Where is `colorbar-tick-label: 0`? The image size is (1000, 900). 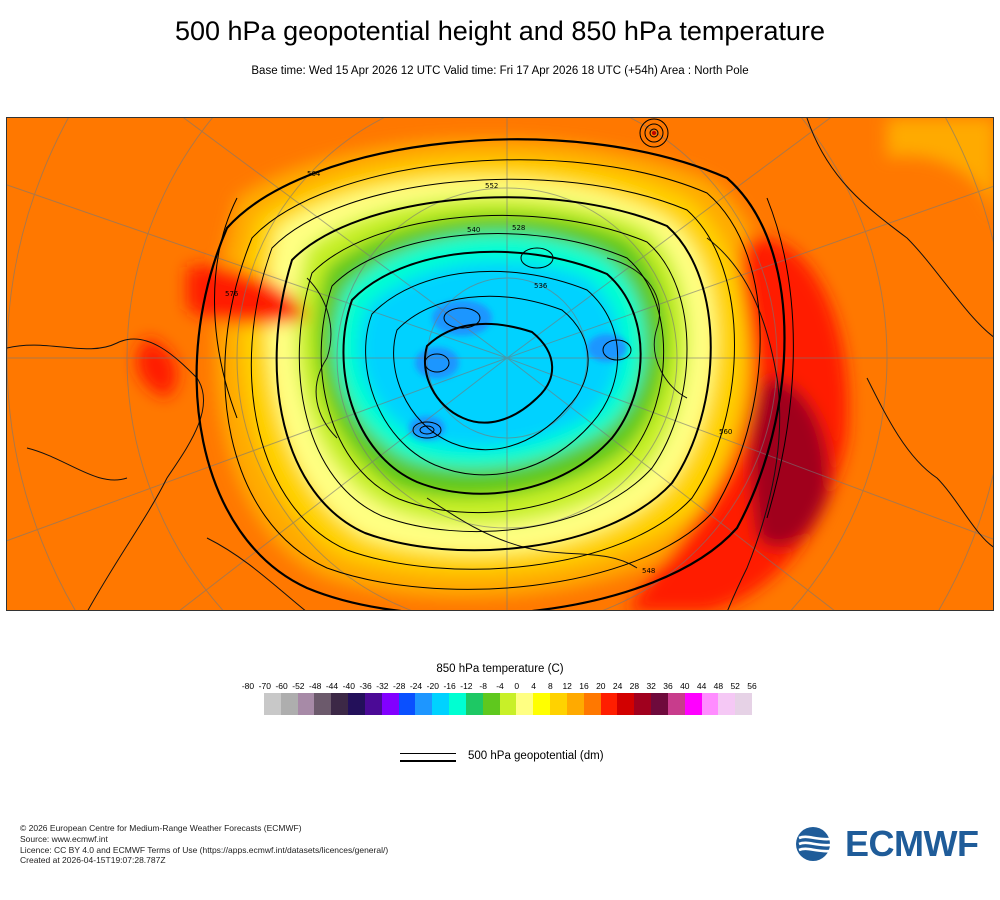
colorbar-tick-label: 0 is located at coordinates (517, 686).